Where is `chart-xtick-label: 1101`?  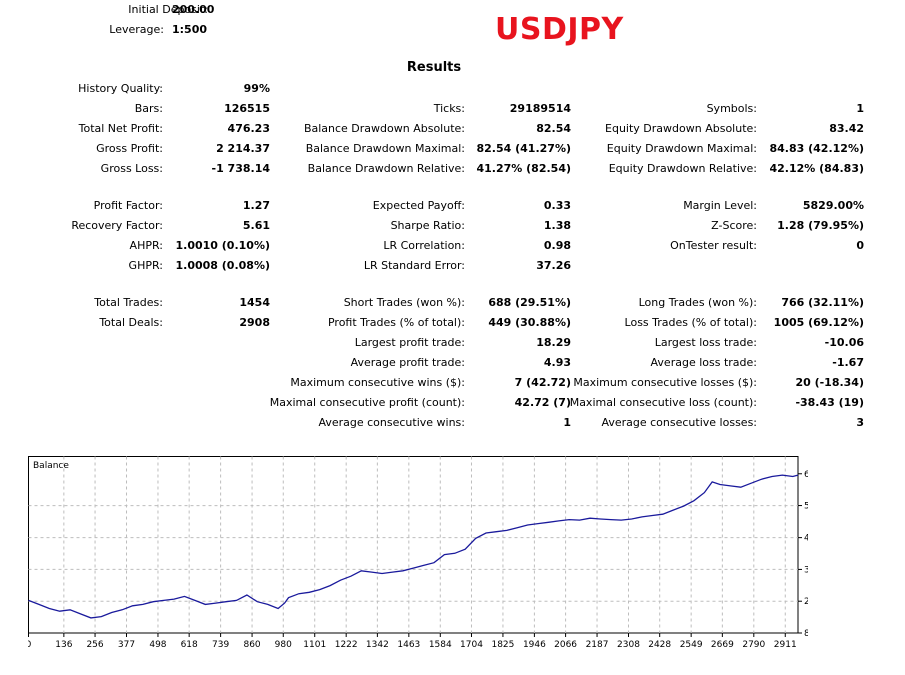 chart-xtick-label: 1101 is located at coordinates (314, 645).